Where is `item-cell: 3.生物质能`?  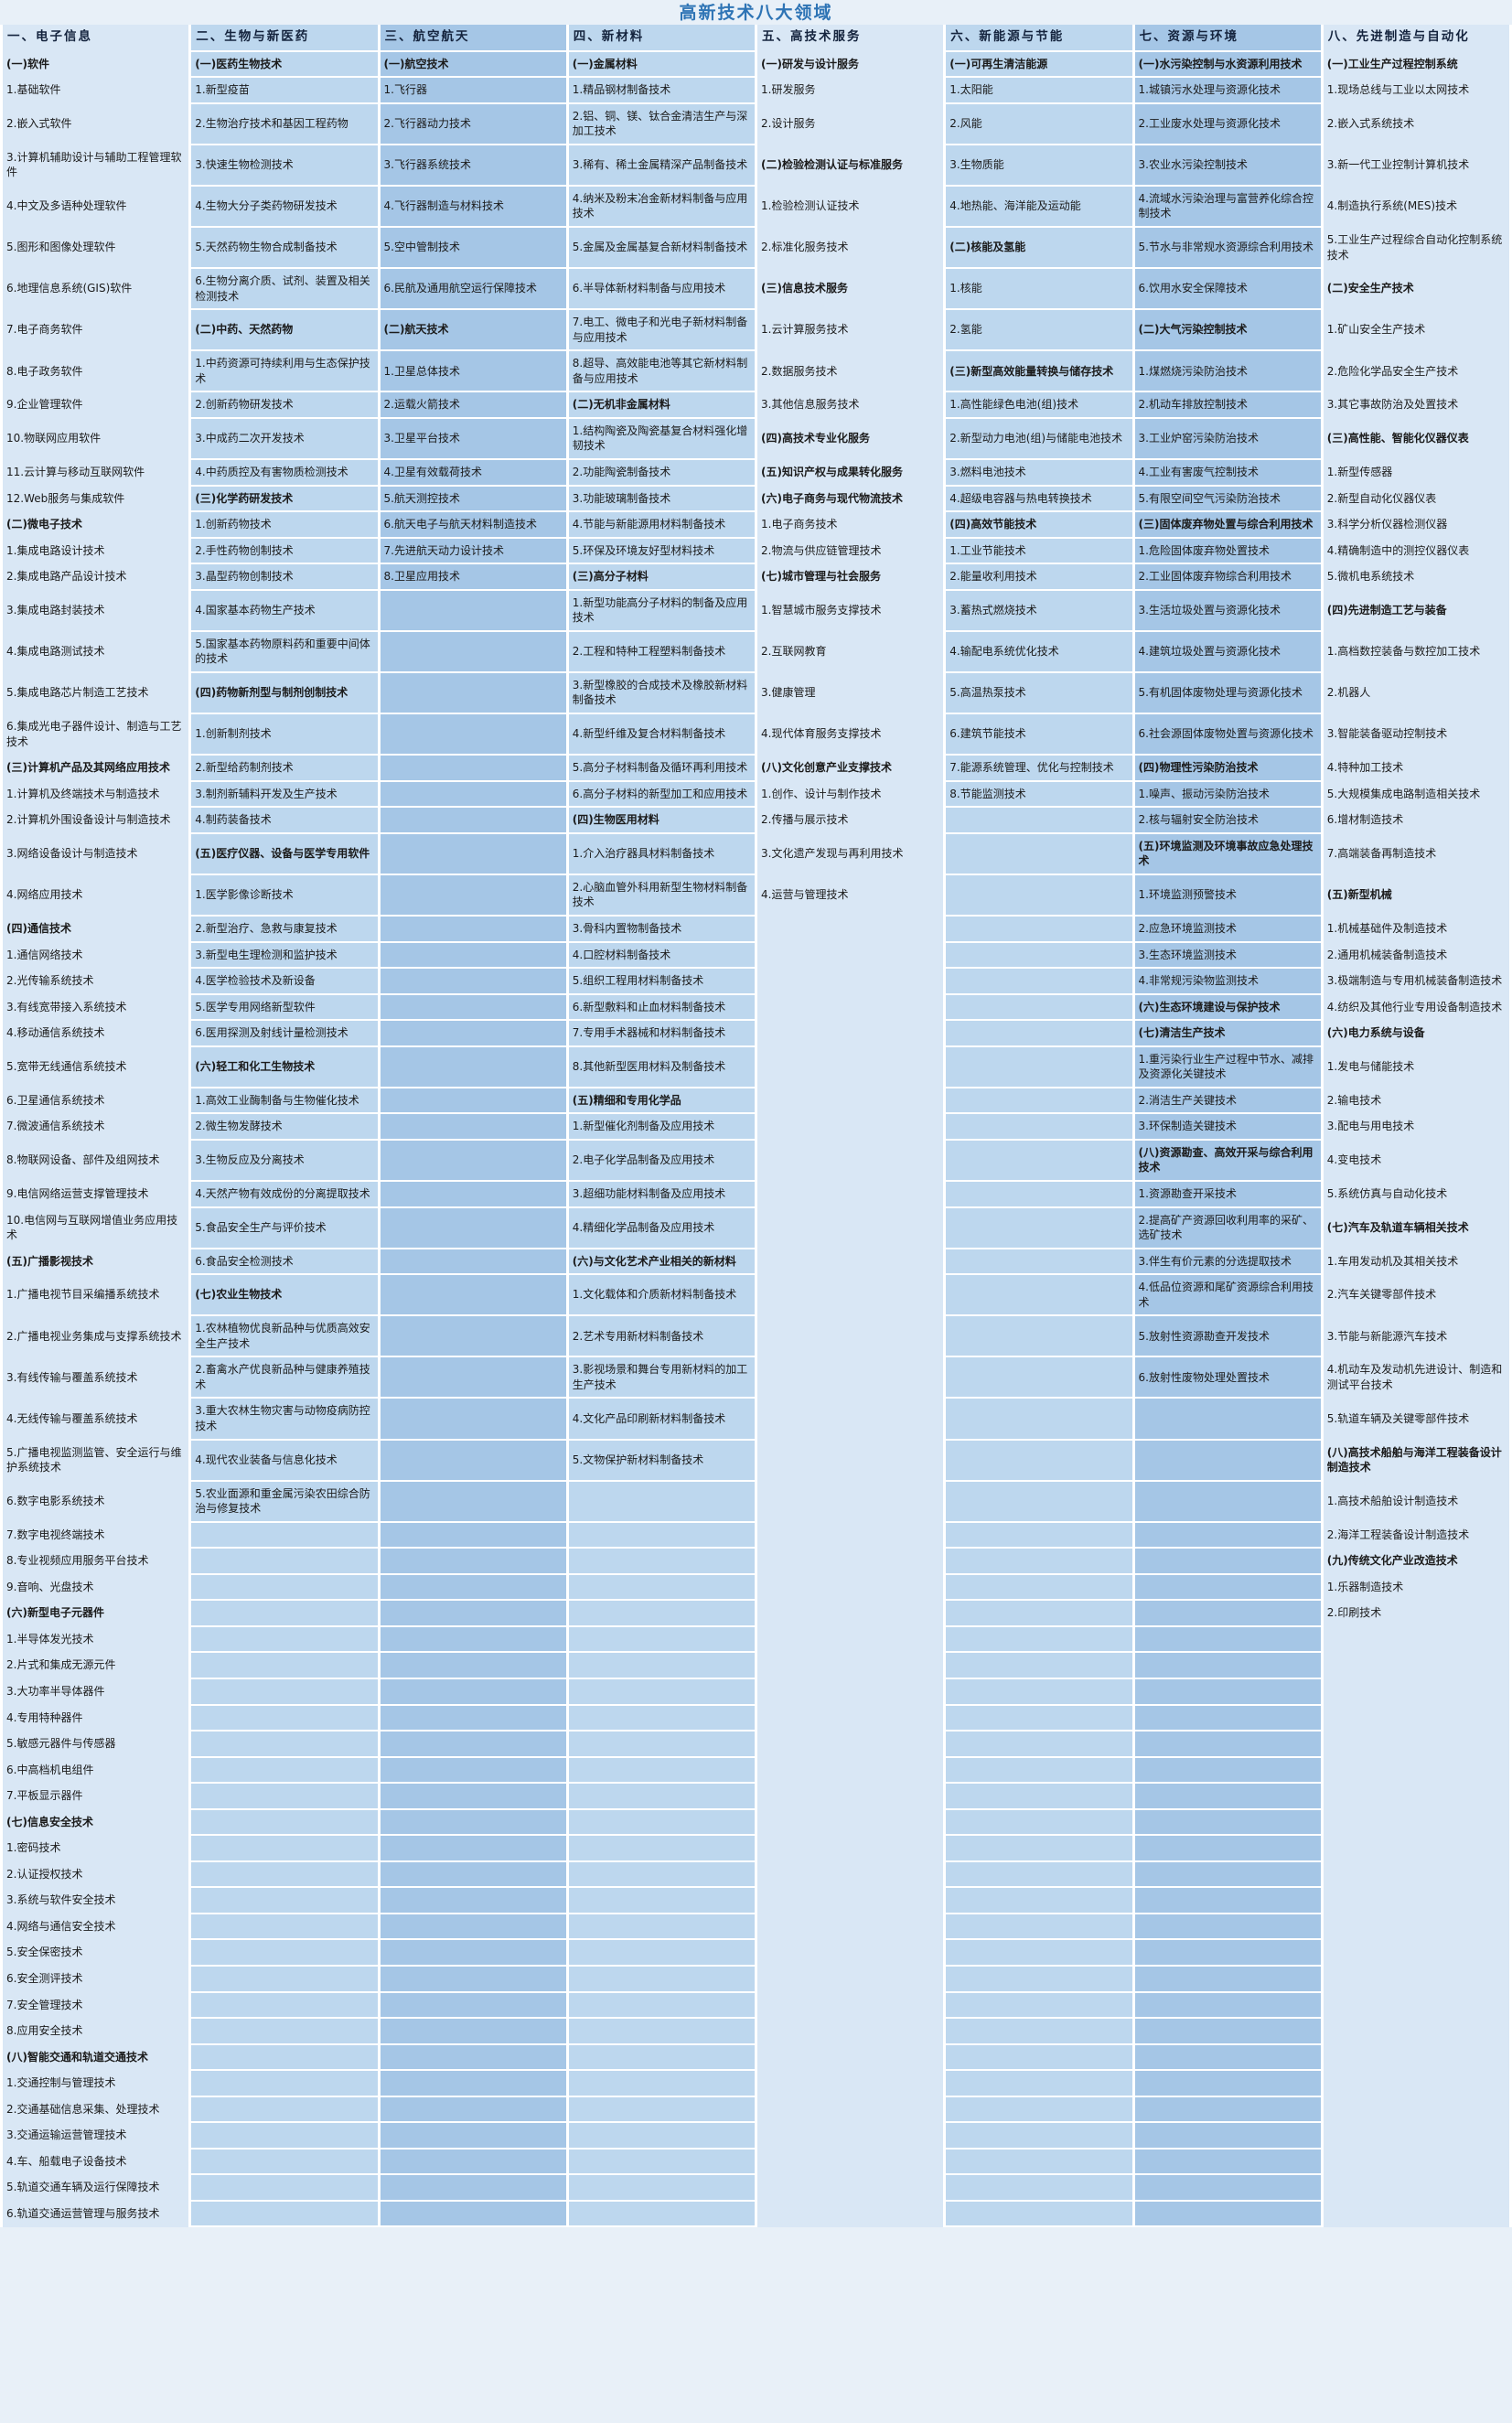
item-cell: 3.生物质能 is located at coordinates (1039, 166).